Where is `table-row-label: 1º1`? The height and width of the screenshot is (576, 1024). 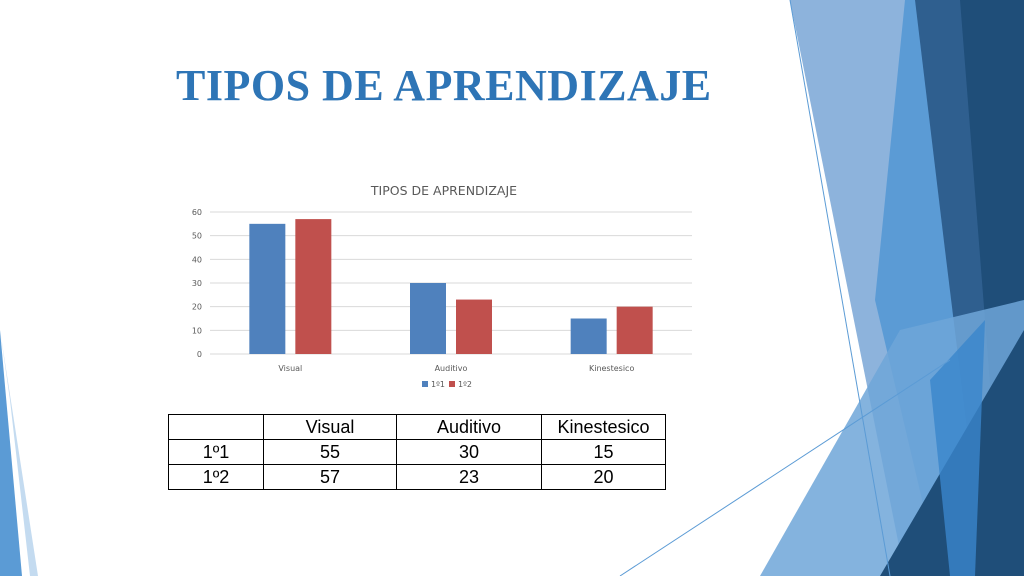
table-row-label: 1º1 is located at coordinates (216, 452).